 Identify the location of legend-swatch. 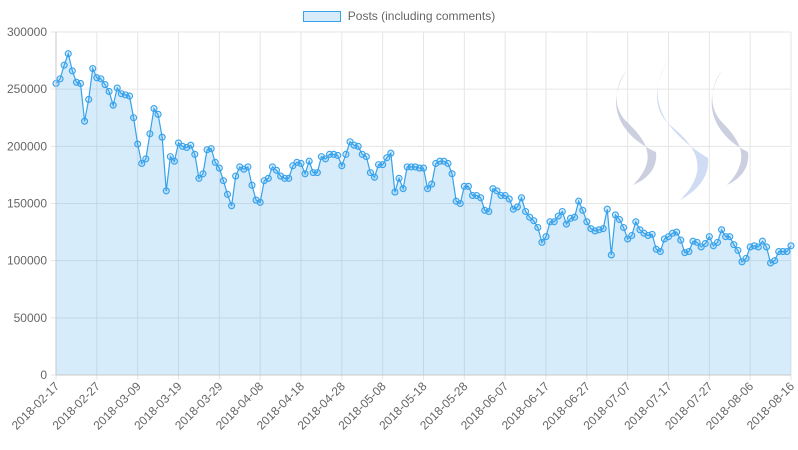
(321, 16).